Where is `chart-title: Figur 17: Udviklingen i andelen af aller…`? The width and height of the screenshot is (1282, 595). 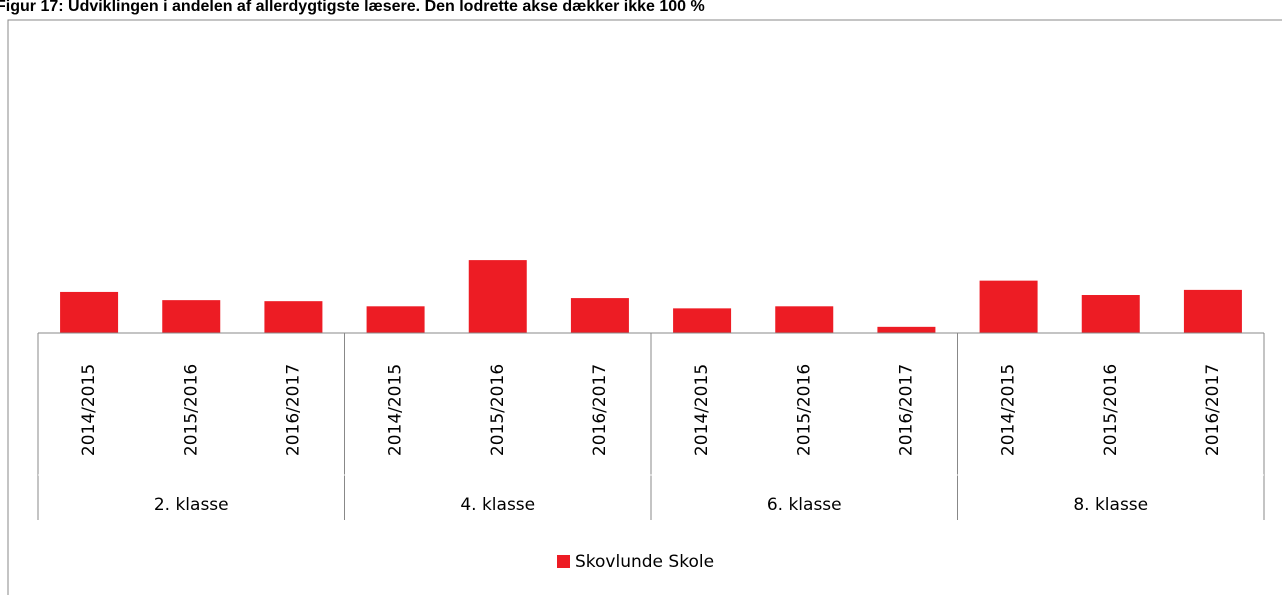
chart-title: Figur 17: Udviklingen i andelen af aller… is located at coordinates (352, 7).